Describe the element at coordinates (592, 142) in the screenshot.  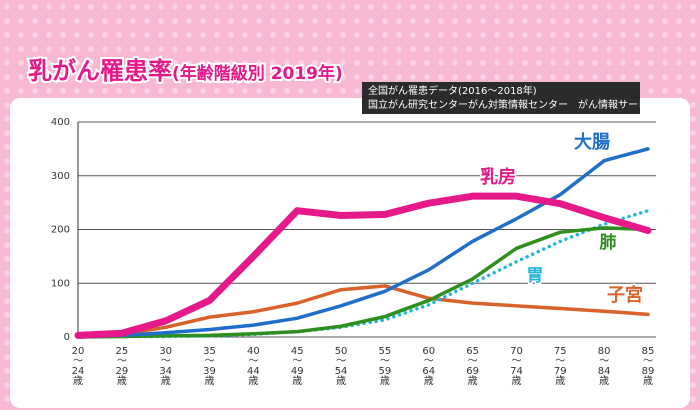
I see `series-label: 大腸` at that location.